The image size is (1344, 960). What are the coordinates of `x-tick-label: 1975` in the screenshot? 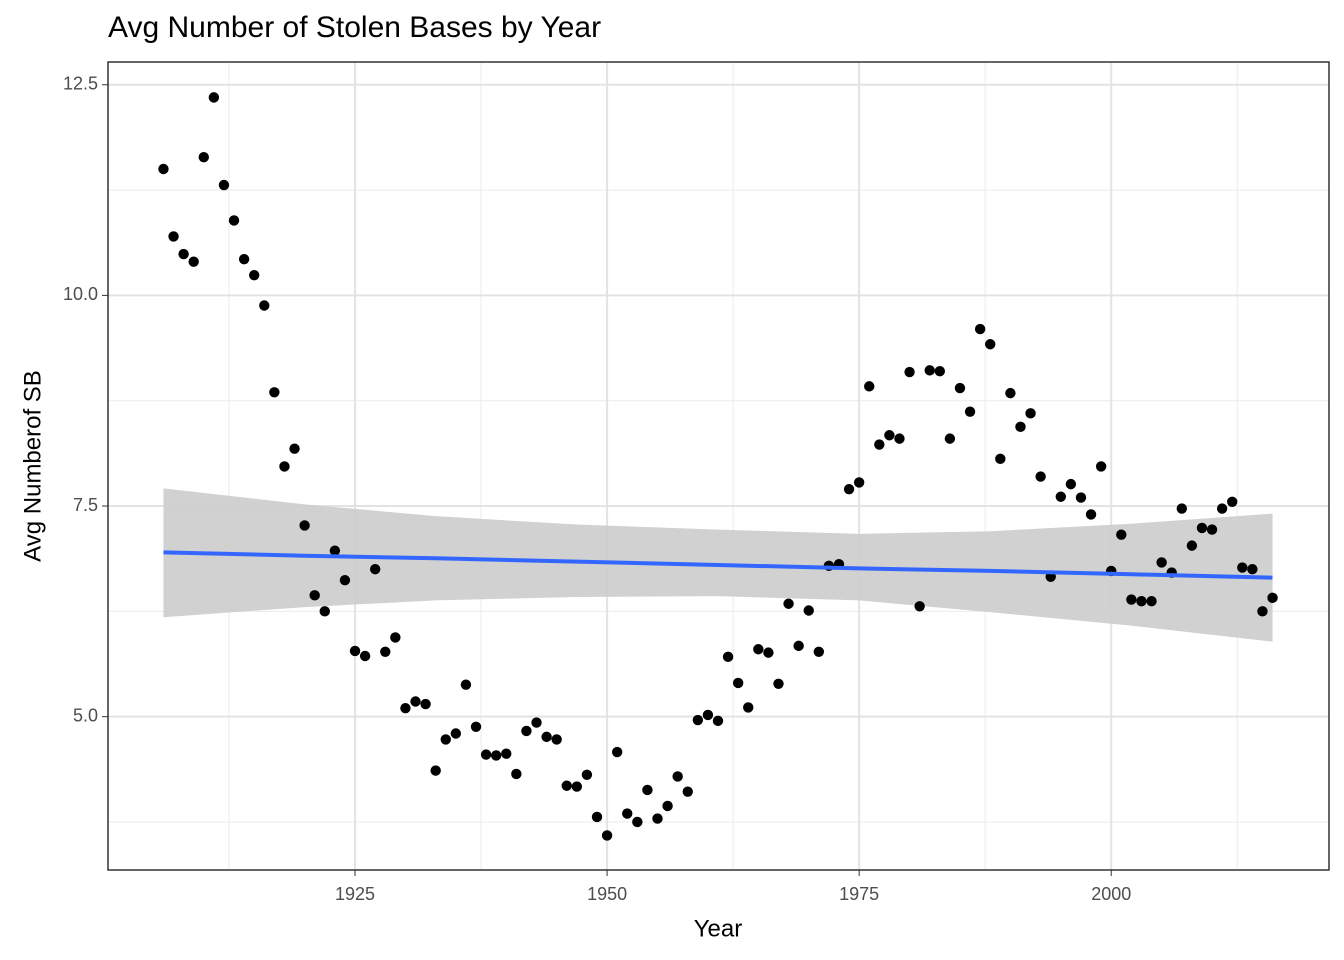 It's located at (859, 894).